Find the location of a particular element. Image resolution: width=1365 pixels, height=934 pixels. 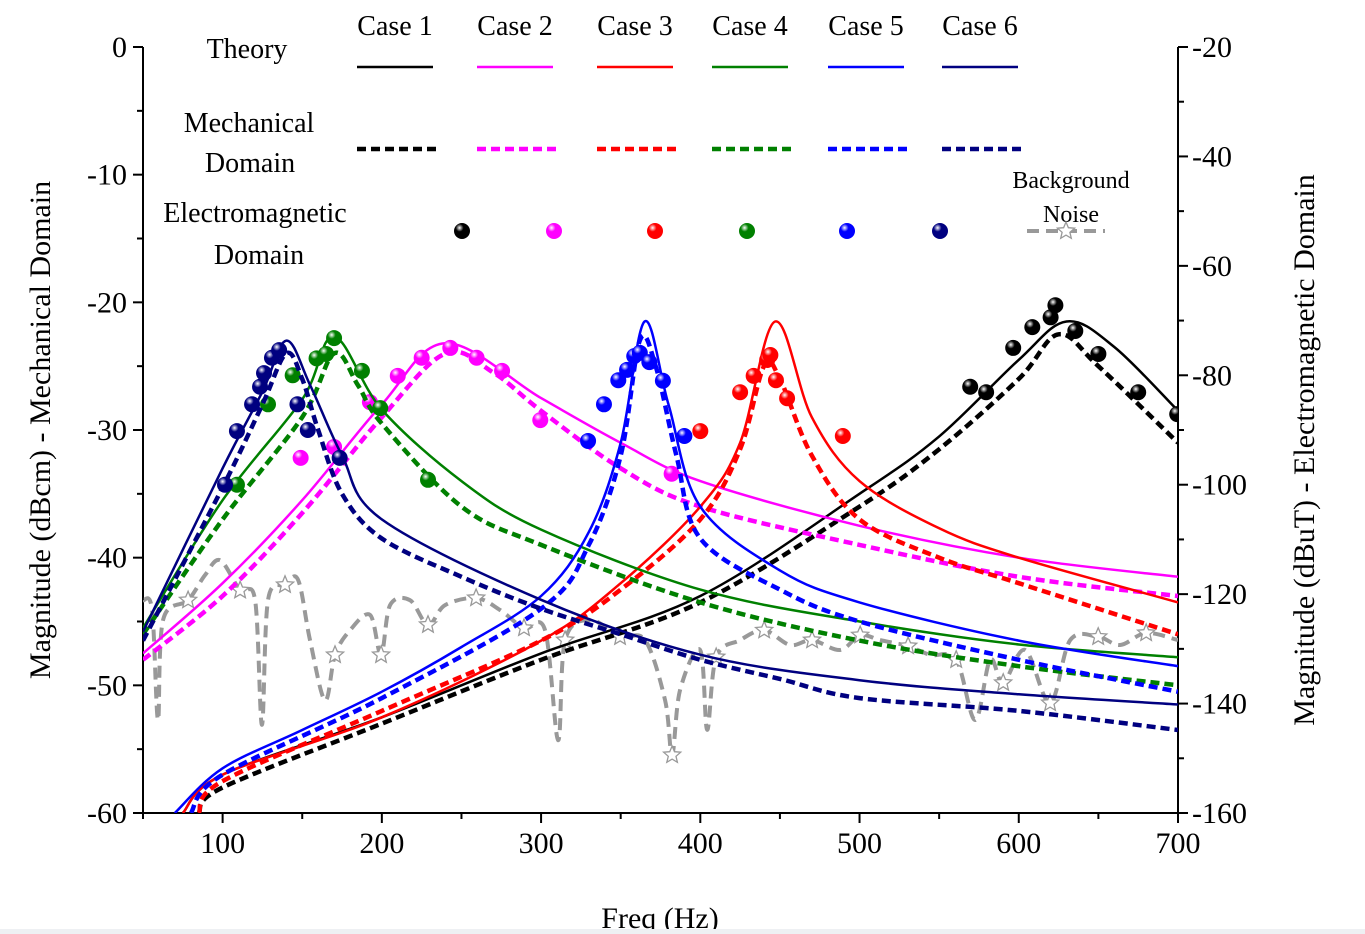

legend-case-label: Case 3 is located at coordinates (634, 26).